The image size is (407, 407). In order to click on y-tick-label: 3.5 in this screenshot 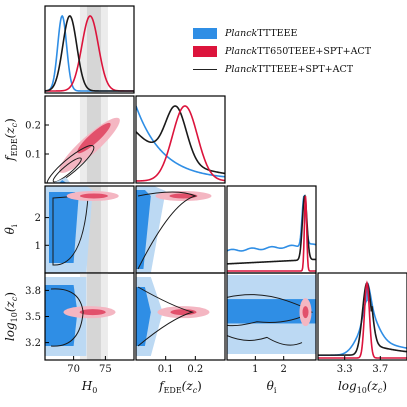, I will do `click(33, 317)`.